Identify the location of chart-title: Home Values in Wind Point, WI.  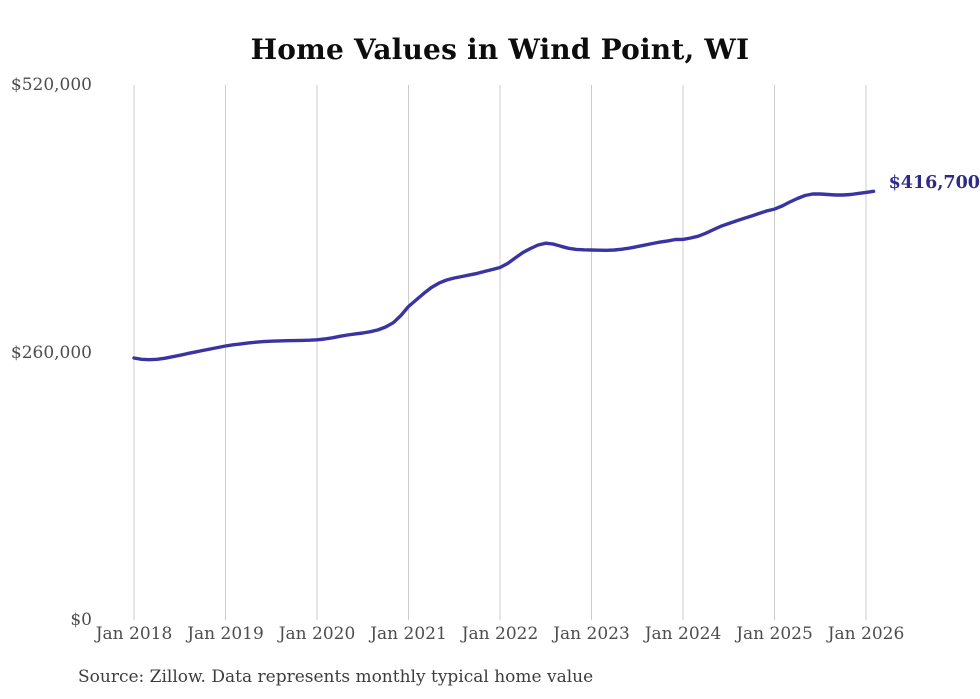
(500, 49).